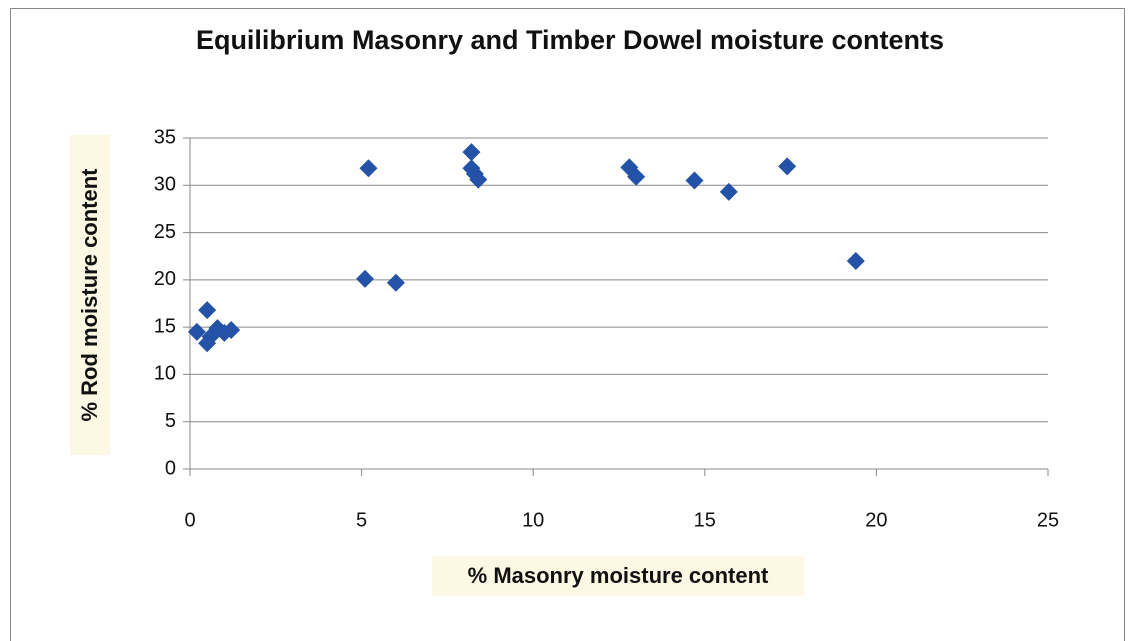 The image size is (1133, 641). What do you see at coordinates (533, 520) in the screenshot?
I see `x-tick-label: 10` at bounding box center [533, 520].